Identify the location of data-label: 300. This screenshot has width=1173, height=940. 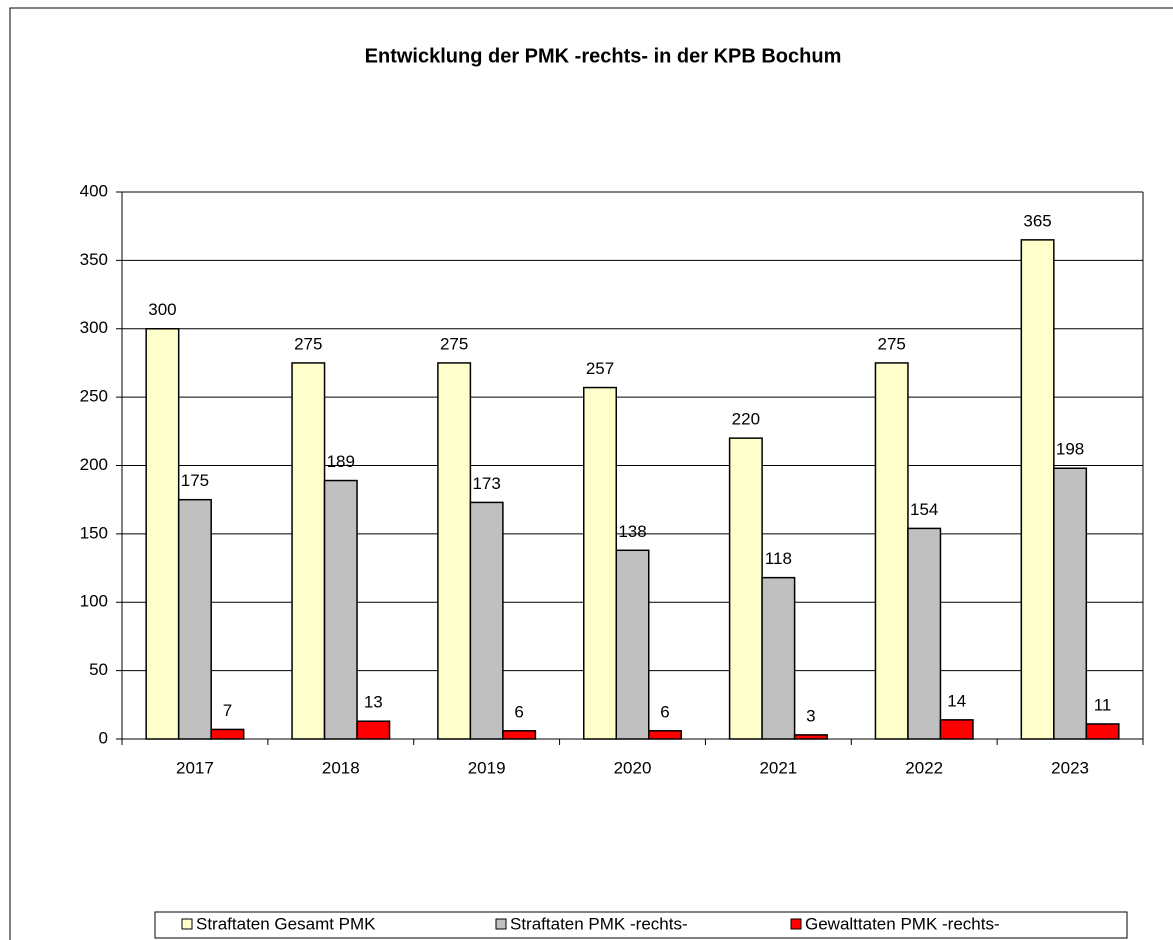
(162, 309).